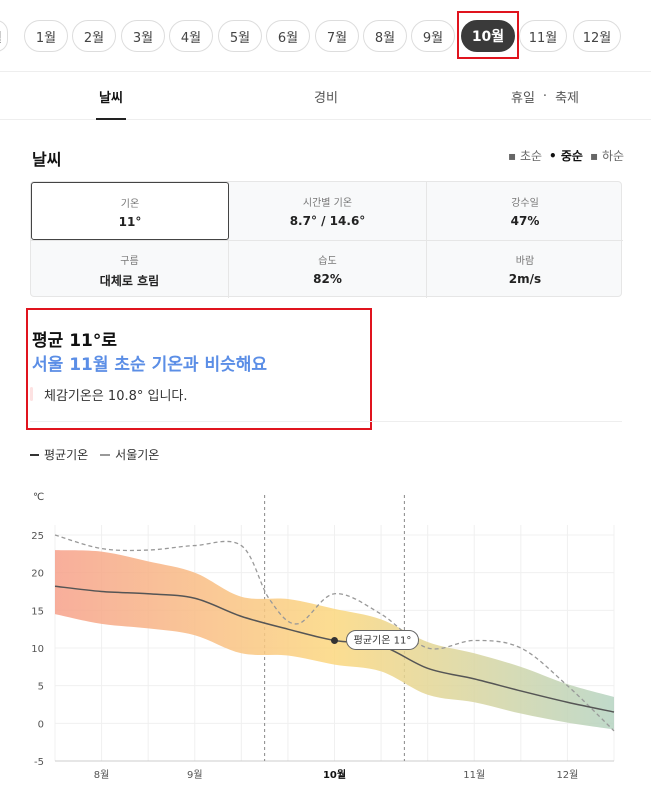  Describe the element at coordinates (327, 203) in the screenshot. I see `stat-label: 시간별 기온` at that location.